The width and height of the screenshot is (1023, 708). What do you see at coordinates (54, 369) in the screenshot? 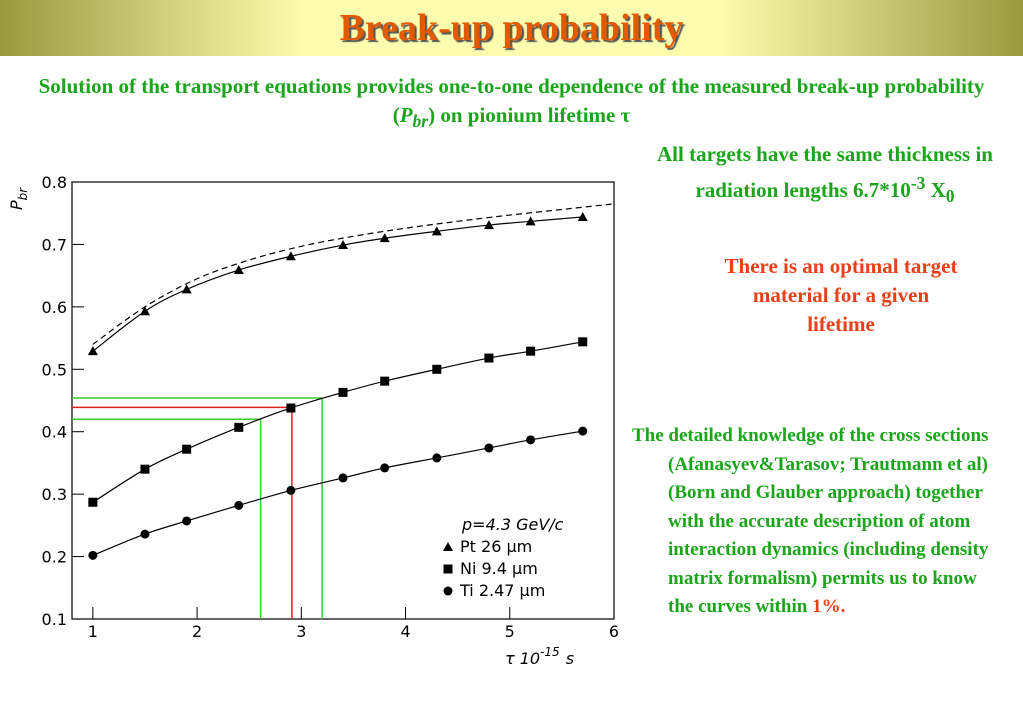
I see `y-tick-label: 0.5` at bounding box center [54, 369].